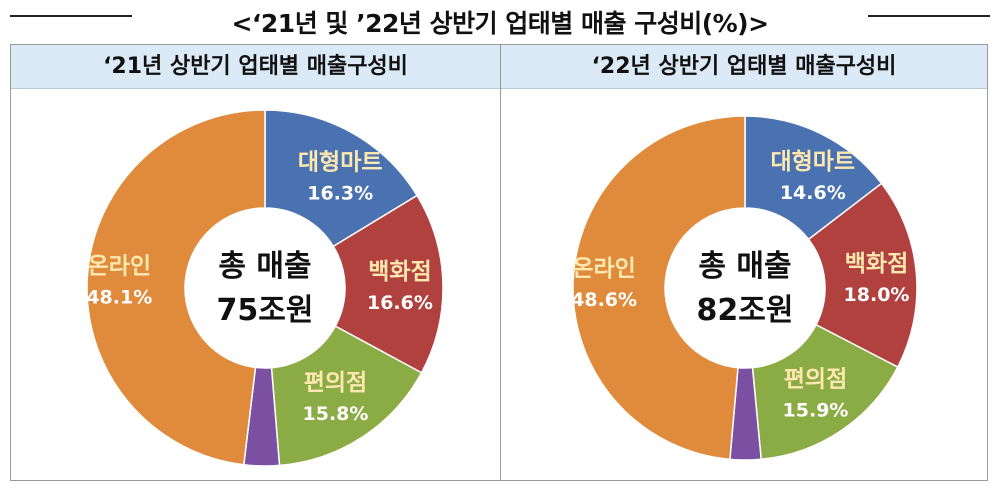 The width and height of the screenshot is (1000, 489). Describe the element at coordinates (71, 16) in the screenshot. I see `title-rule-left` at that location.